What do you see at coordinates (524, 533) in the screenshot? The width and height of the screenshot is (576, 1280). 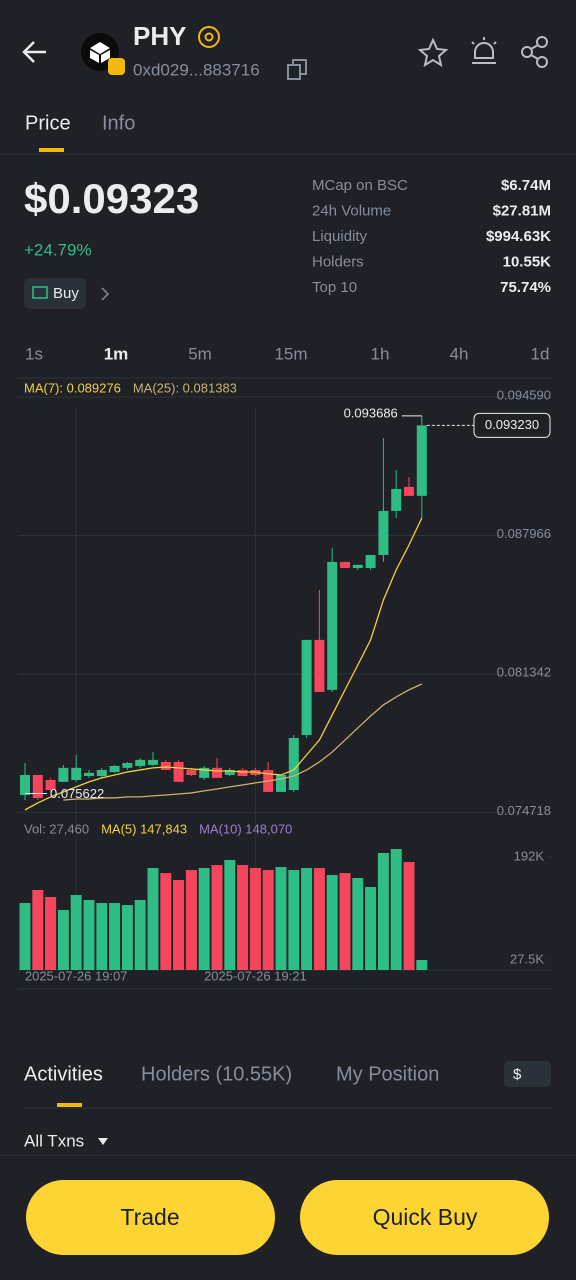 I see `y-tick-label: 0.087966` at bounding box center [524, 533].